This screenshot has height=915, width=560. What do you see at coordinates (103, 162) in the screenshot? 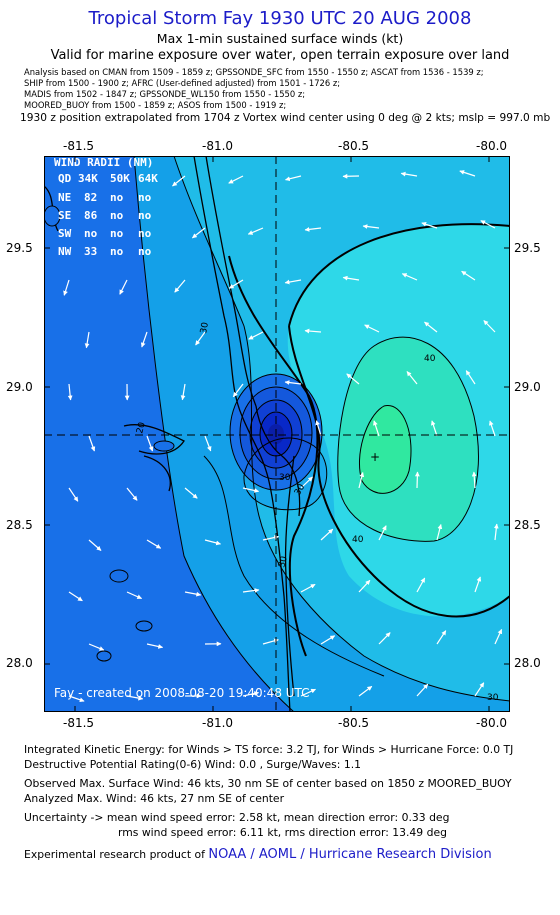
I see `wind-radii-title: WIND RADII (NM)` at bounding box center [103, 162].